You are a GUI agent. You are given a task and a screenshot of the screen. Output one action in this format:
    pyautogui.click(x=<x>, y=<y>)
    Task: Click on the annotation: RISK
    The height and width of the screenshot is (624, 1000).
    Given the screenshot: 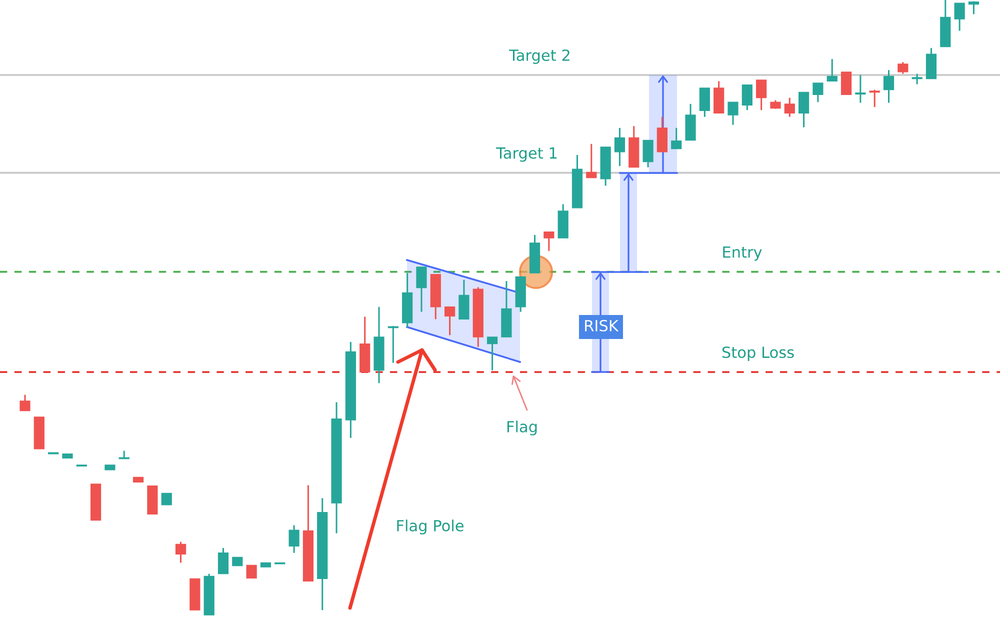 What is the action you would take?
    pyautogui.click(x=602, y=326)
    